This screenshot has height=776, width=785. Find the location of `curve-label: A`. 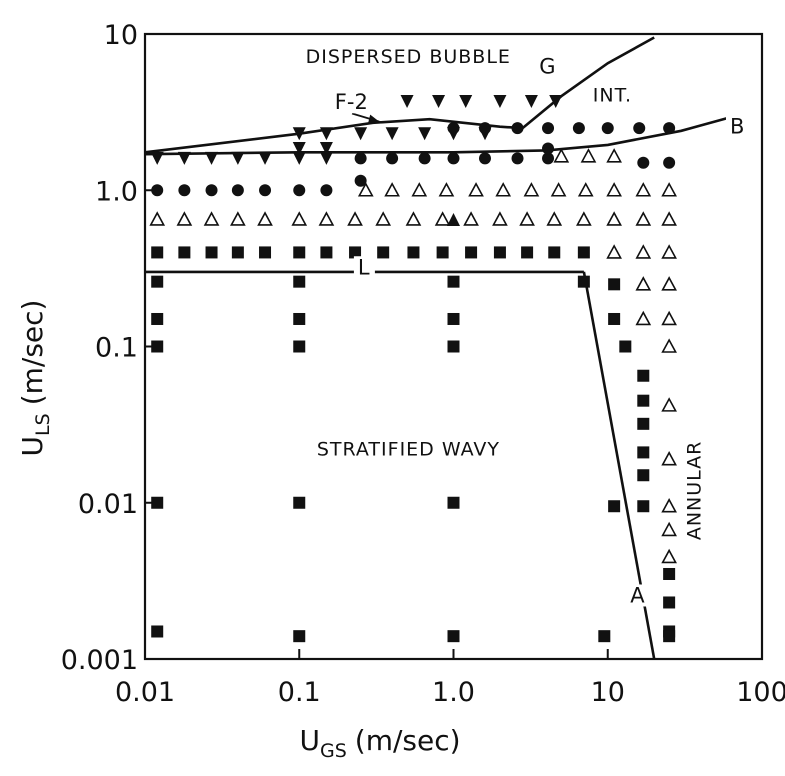

curve-label: A is located at coordinates (637, 595).